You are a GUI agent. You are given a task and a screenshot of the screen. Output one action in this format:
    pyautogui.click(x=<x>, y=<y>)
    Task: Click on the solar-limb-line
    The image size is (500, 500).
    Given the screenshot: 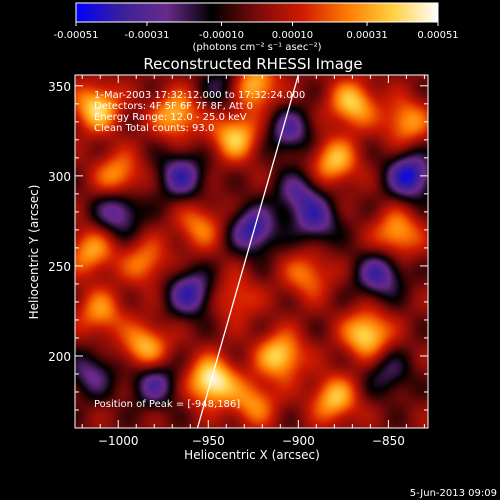 What is the action you would take?
    pyautogui.click(x=247, y=251)
    